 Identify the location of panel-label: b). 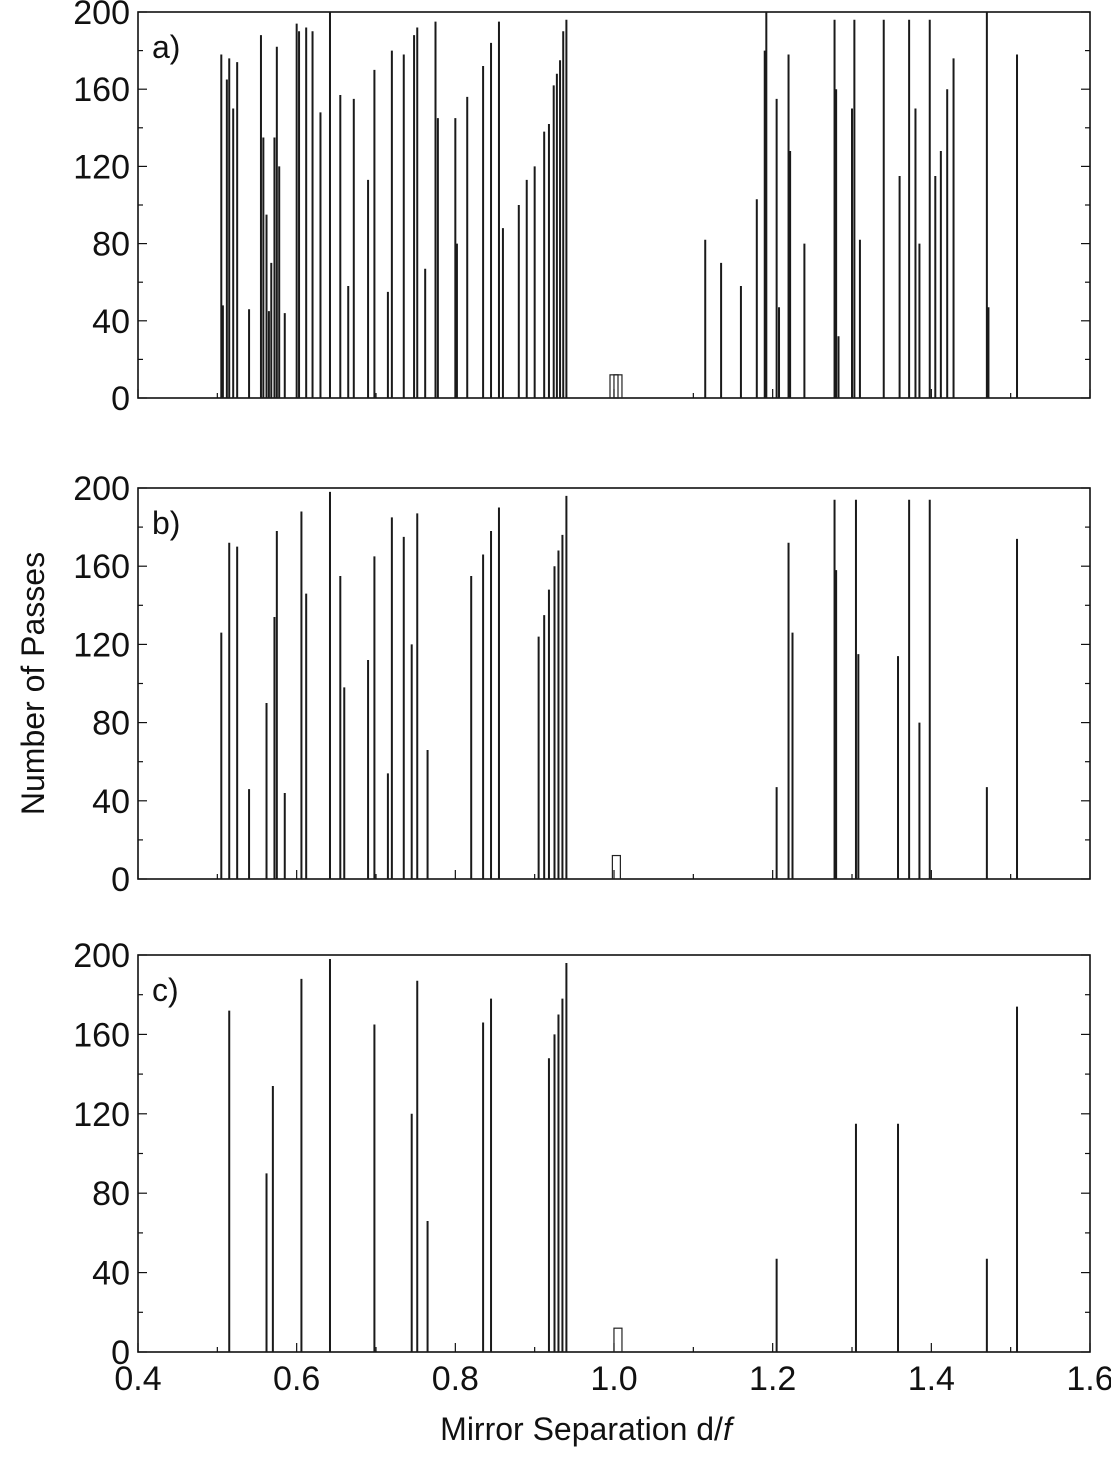
(166, 523).